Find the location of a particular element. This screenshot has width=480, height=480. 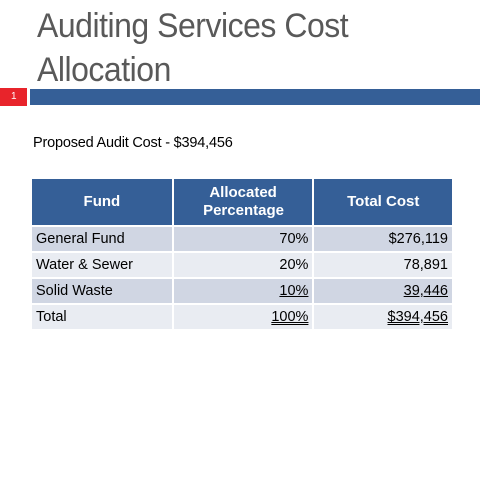

percentage-cell: 70% is located at coordinates (243, 239).